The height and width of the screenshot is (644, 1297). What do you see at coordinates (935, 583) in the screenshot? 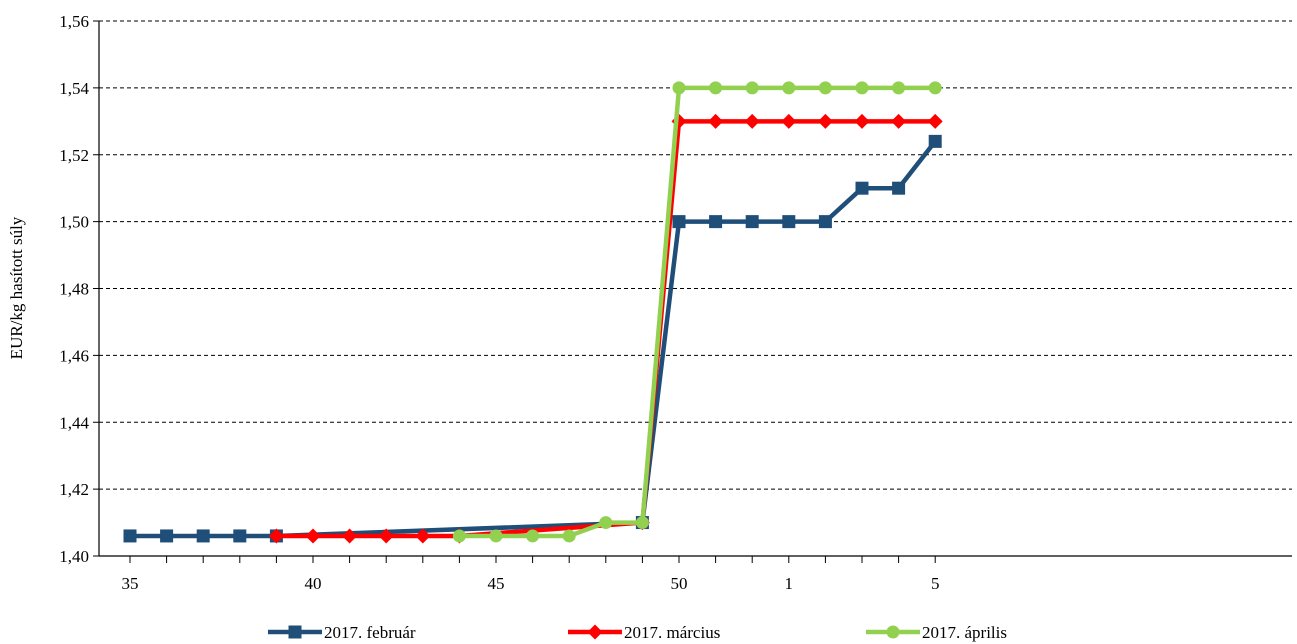
I see `x-tick-label: 5` at bounding box center [935, 583].